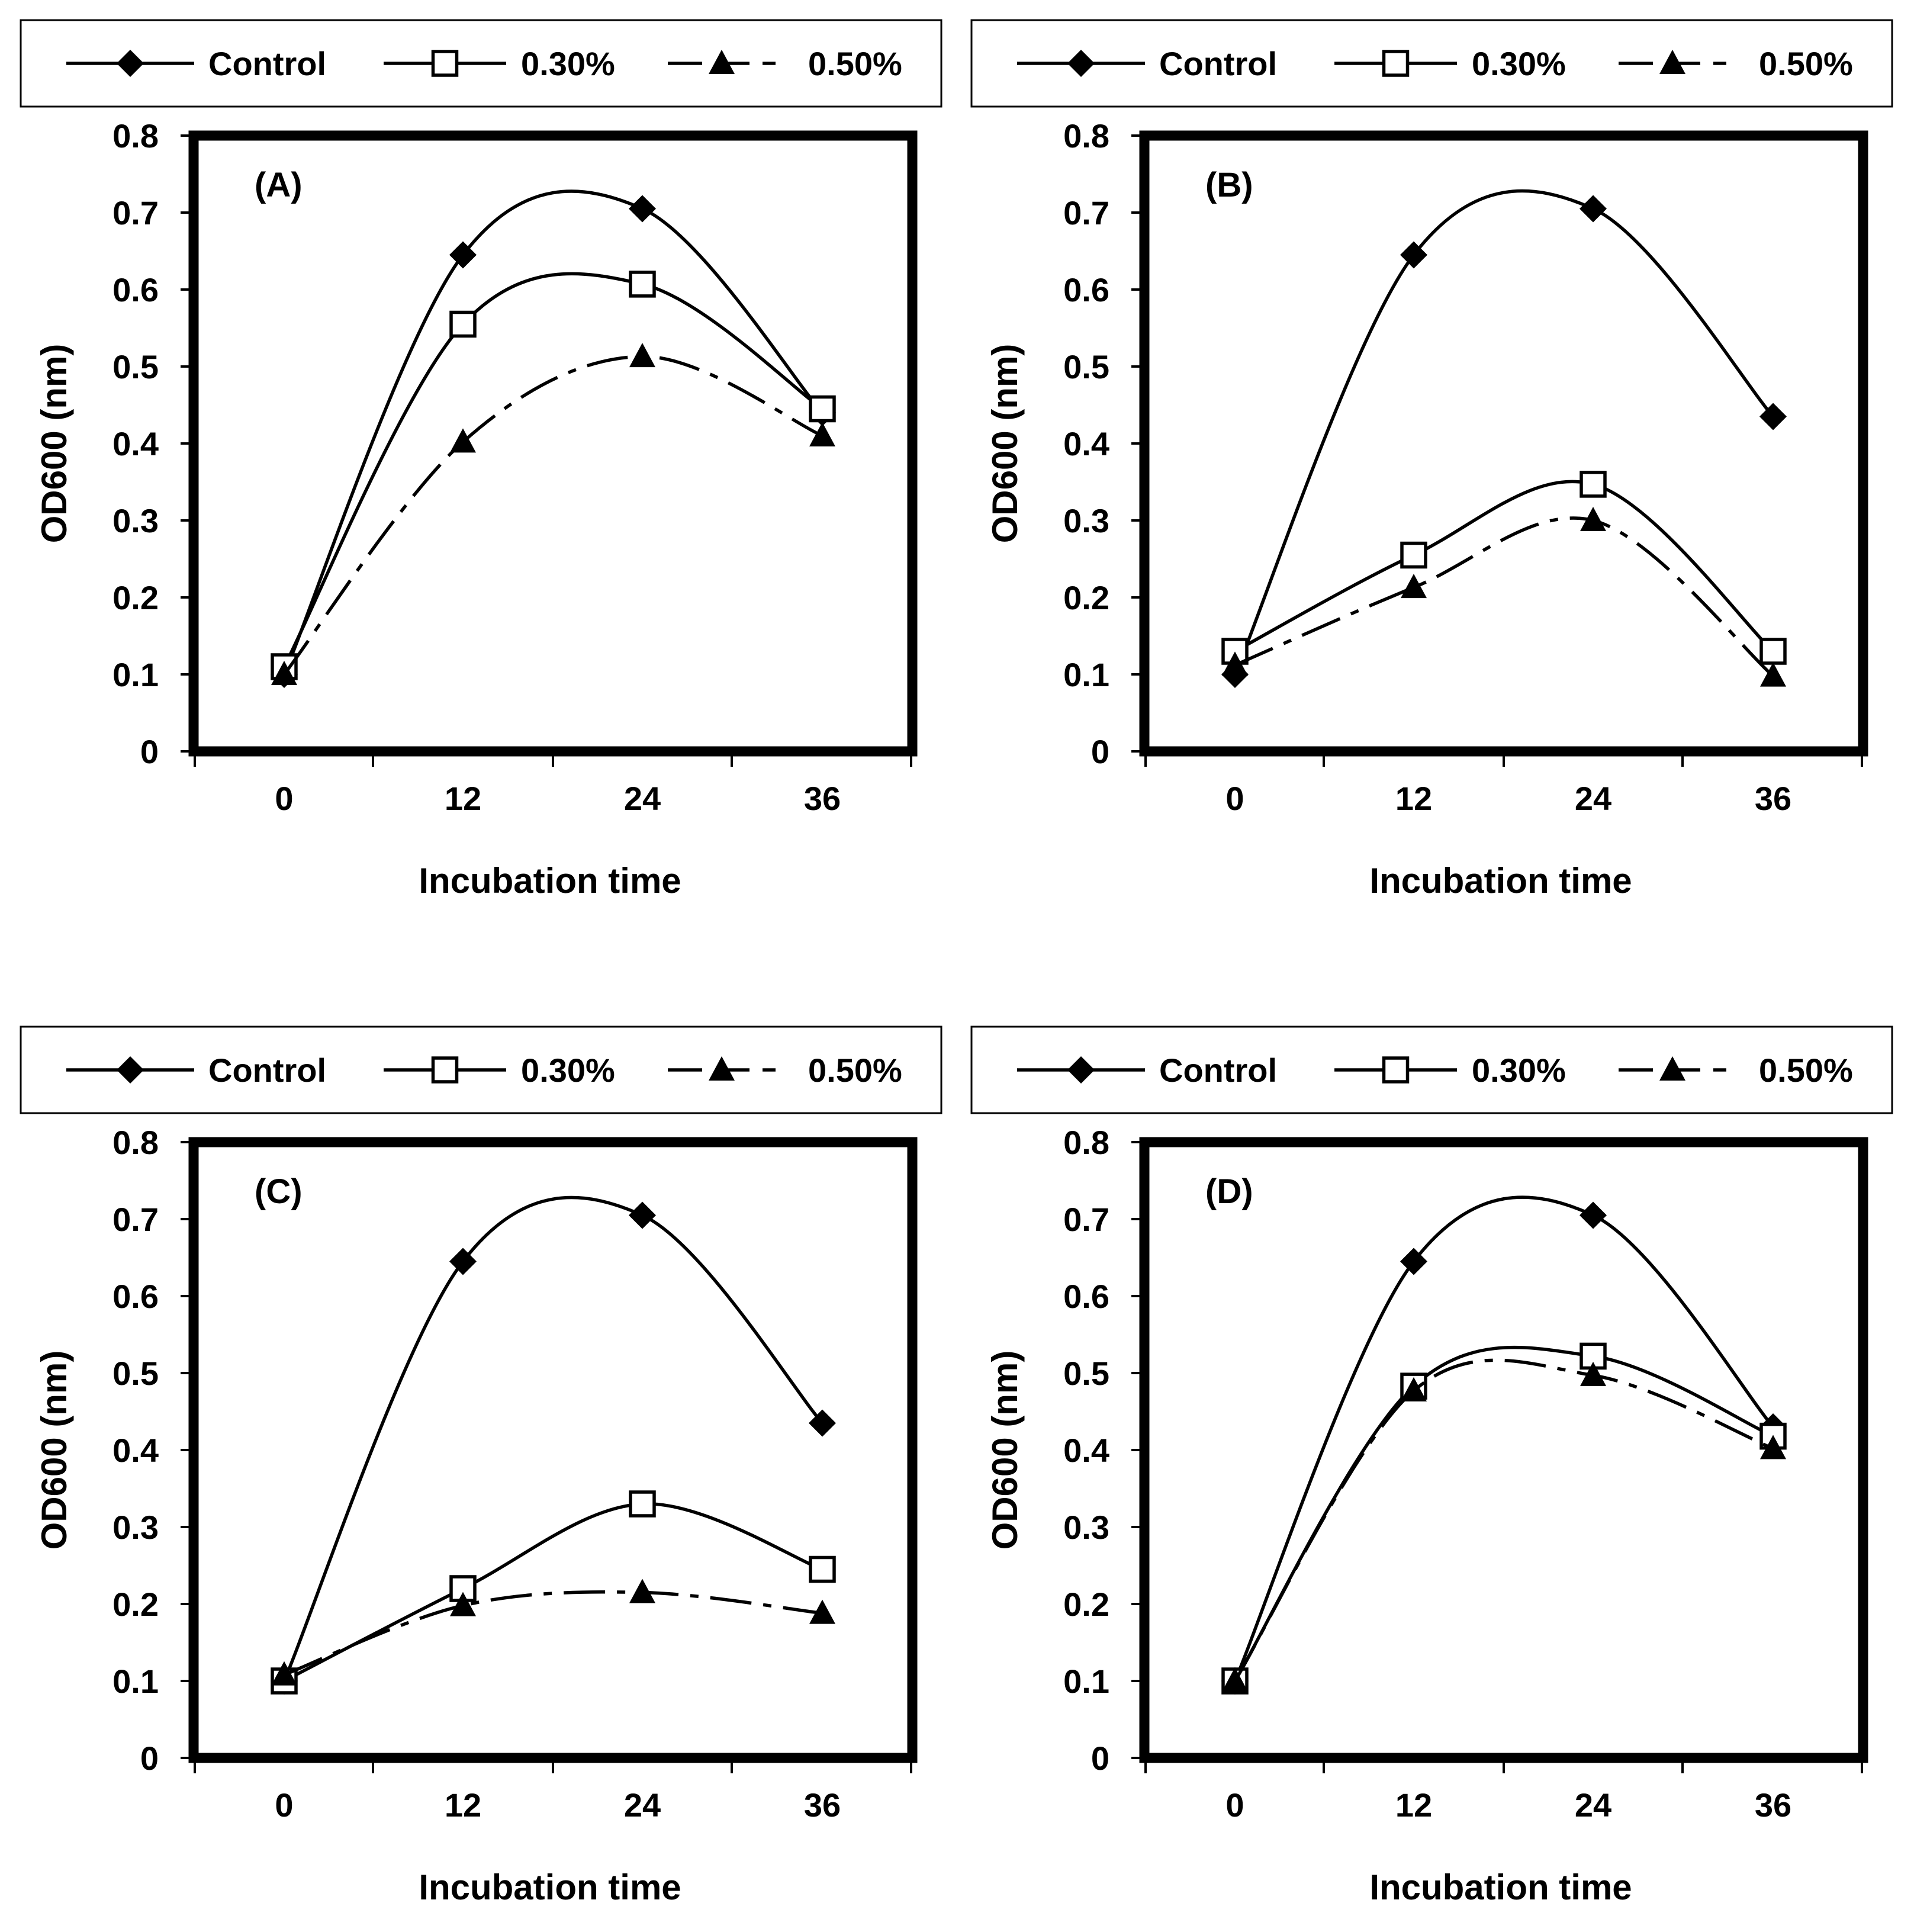 The image size is (1914, 1932). Describe the element at coordinates (1229, 1191) in the screenshot. I see `panel-label: (D)` at that location.